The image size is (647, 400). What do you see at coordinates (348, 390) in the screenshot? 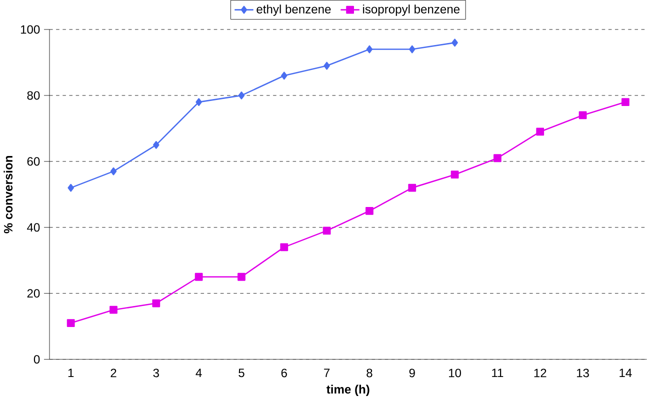
I see `x-axis-title: time (h)` at bounding box center [348, 390].